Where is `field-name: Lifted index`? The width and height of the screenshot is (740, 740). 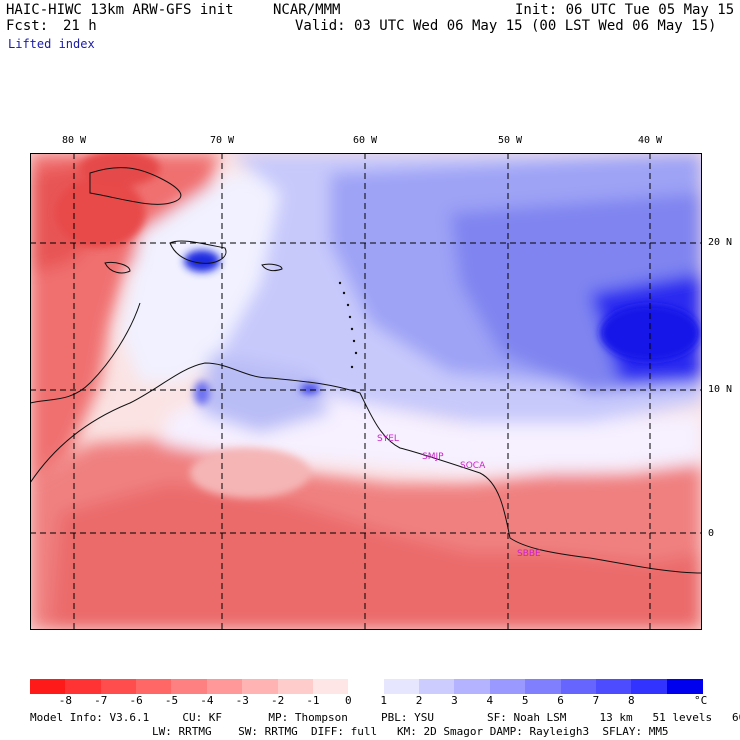
field-name: Lifted index is located at coordinates (51, 44).